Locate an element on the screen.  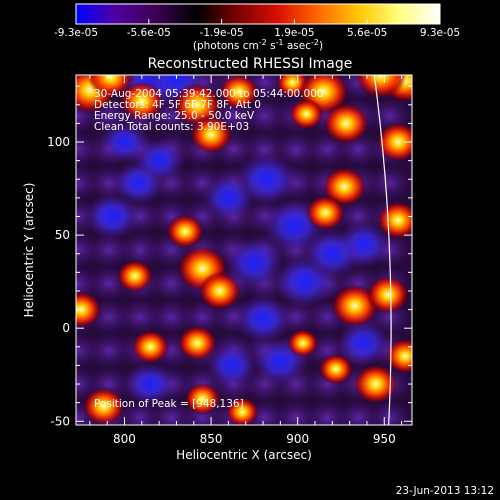
colorbar-unit-label: (photons cm-2 s-1 asec-2) is located at coordinates (258, 45).